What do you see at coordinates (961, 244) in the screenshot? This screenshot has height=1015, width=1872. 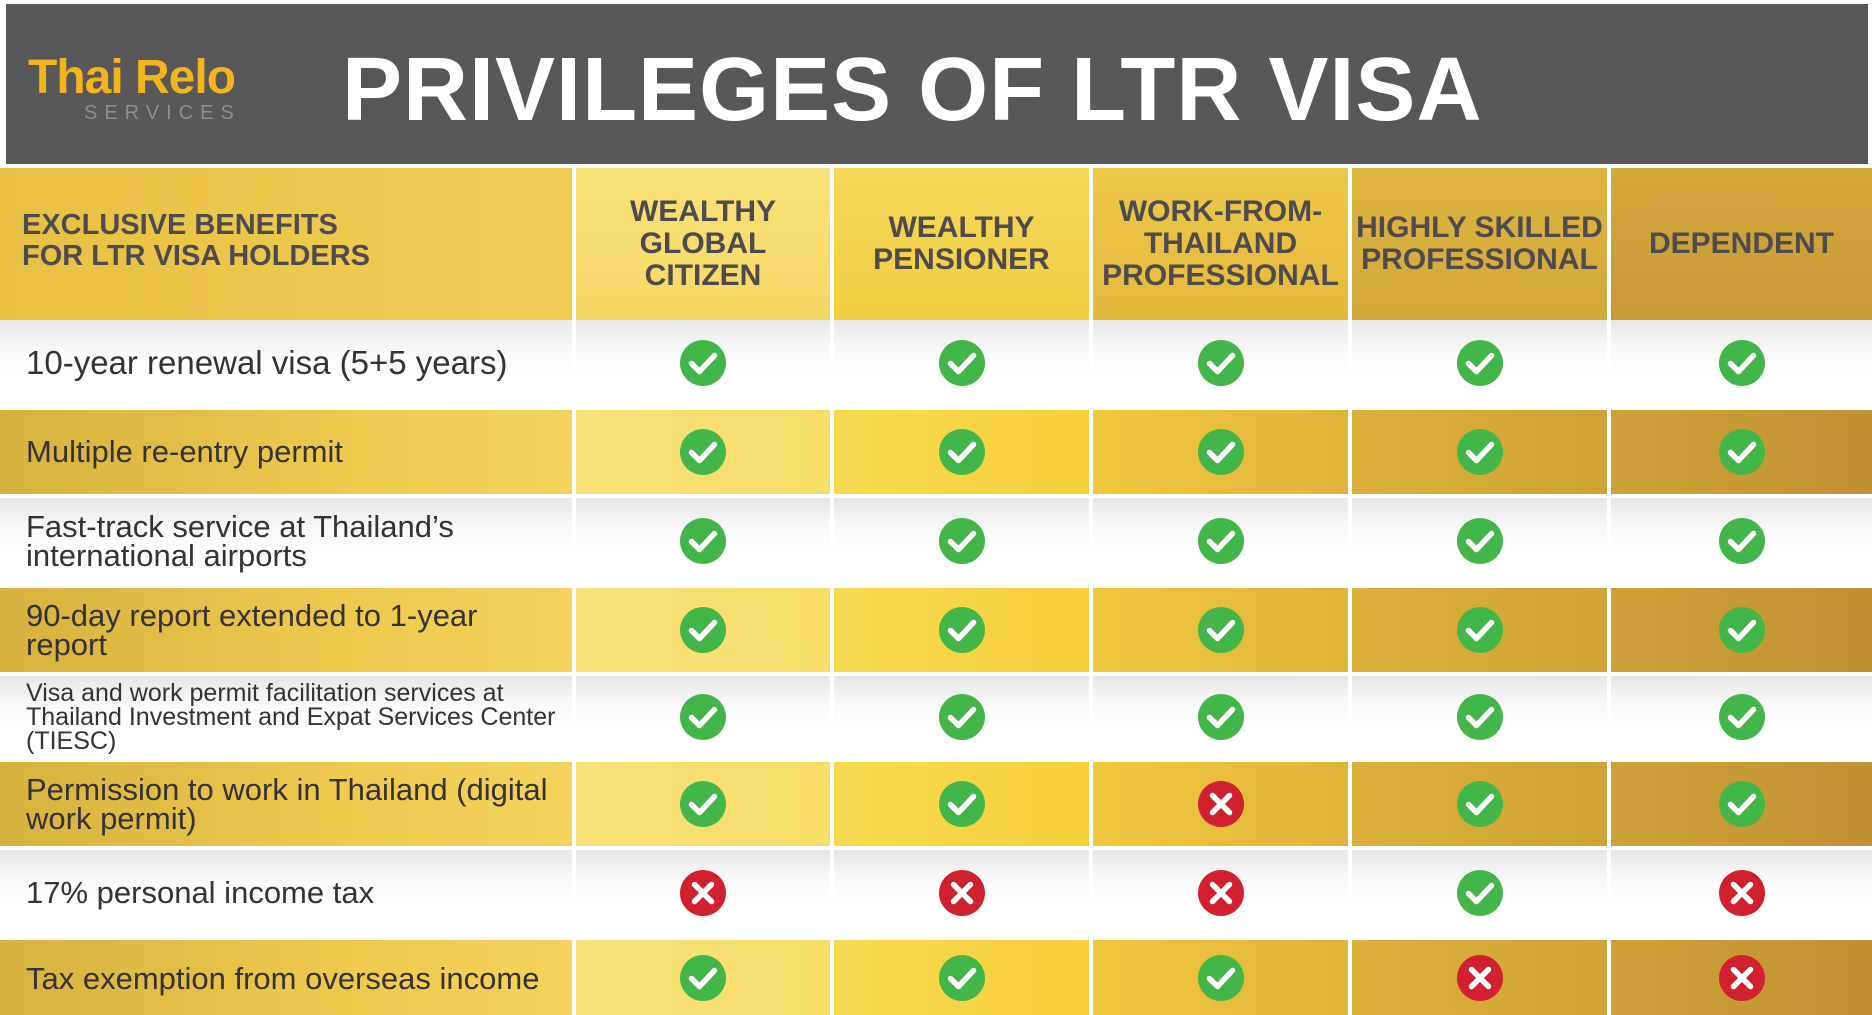 I see `column-header-cell: WEALTHY PENSIONER` at bounding box center [961, 244].